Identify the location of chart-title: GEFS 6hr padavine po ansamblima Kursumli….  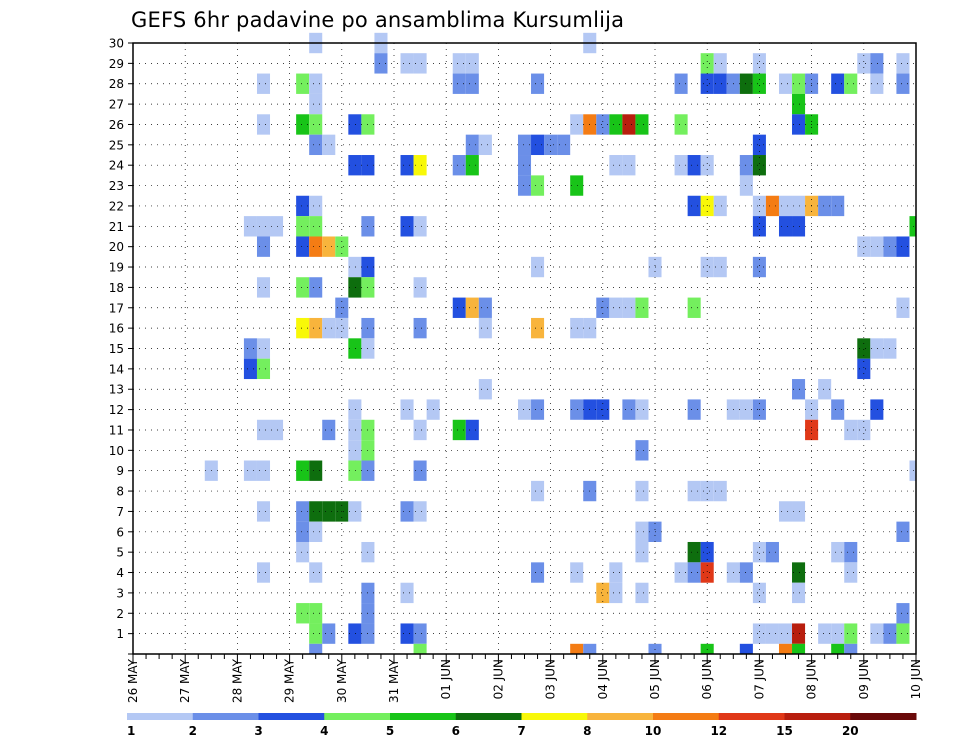
(377, 20).